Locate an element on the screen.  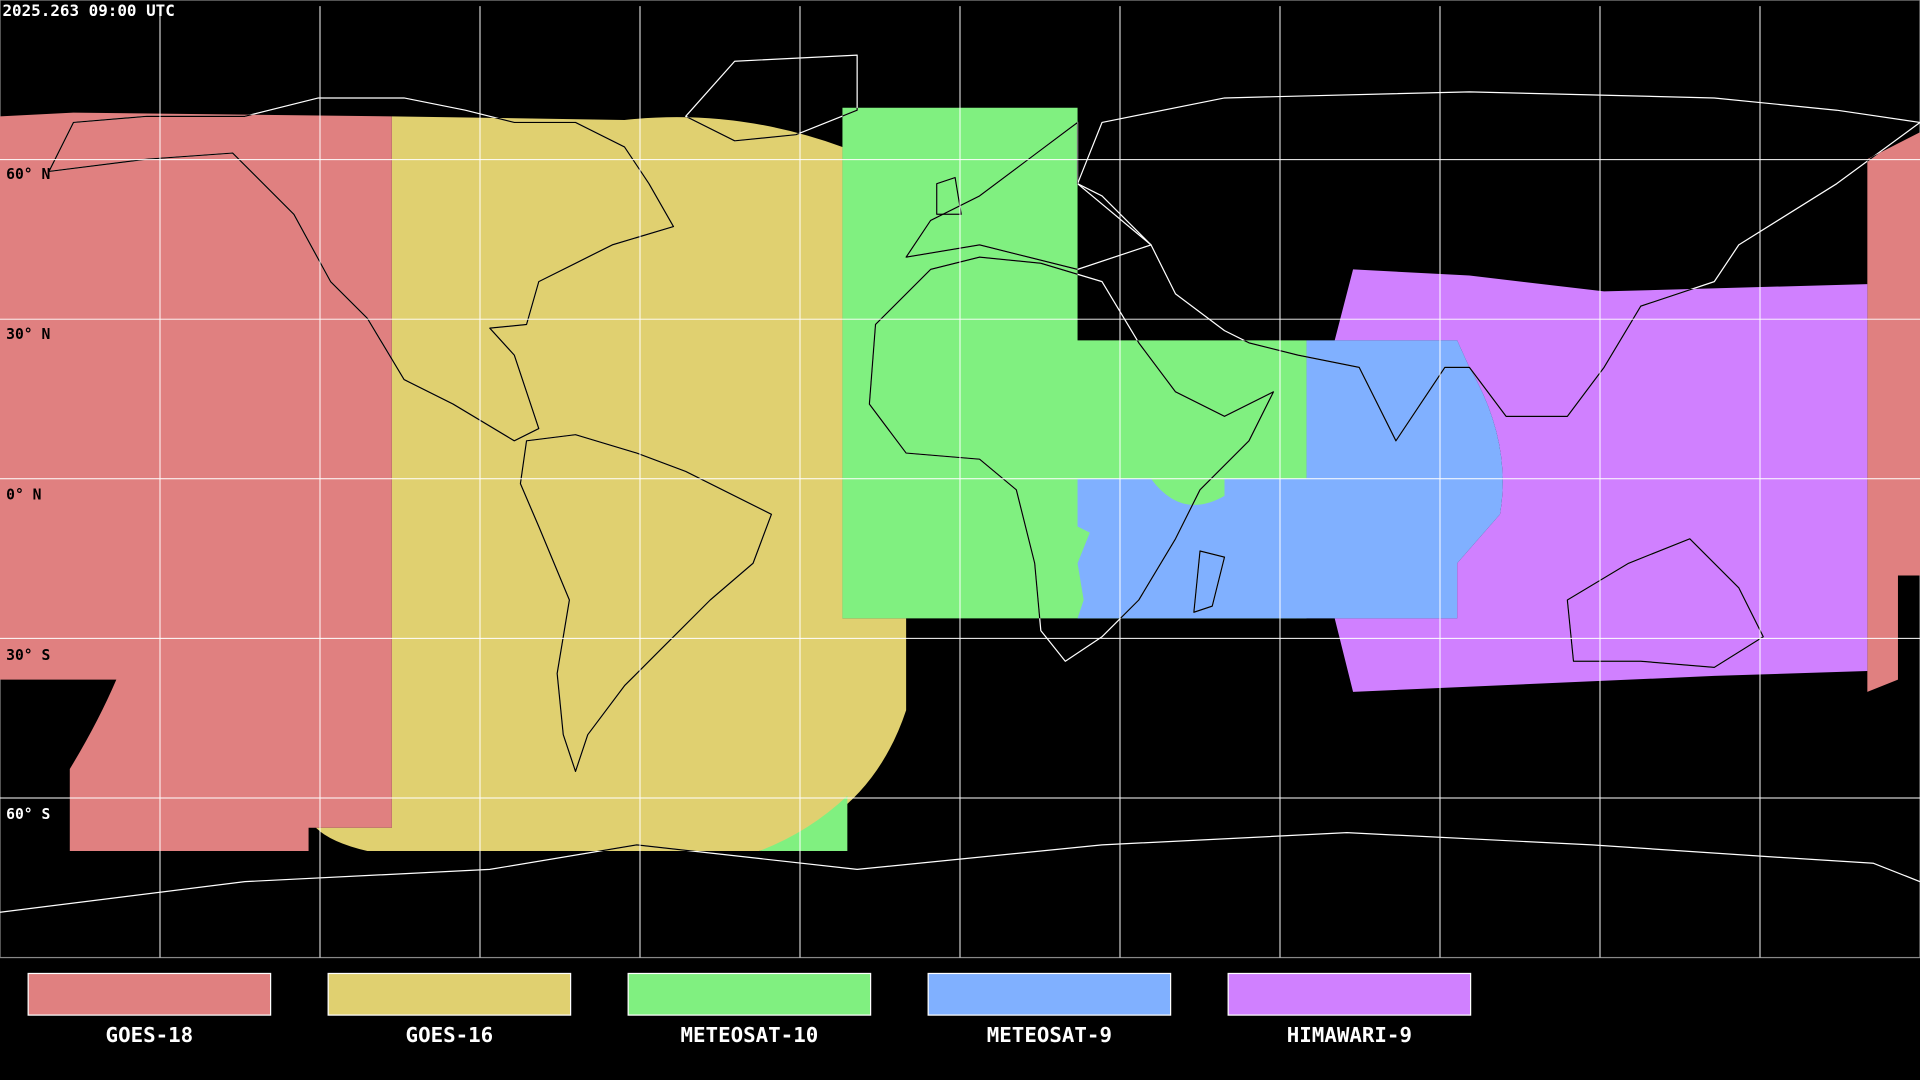
legend-item-goes-18: GOES-18 is located at coordinates (149, 1009).